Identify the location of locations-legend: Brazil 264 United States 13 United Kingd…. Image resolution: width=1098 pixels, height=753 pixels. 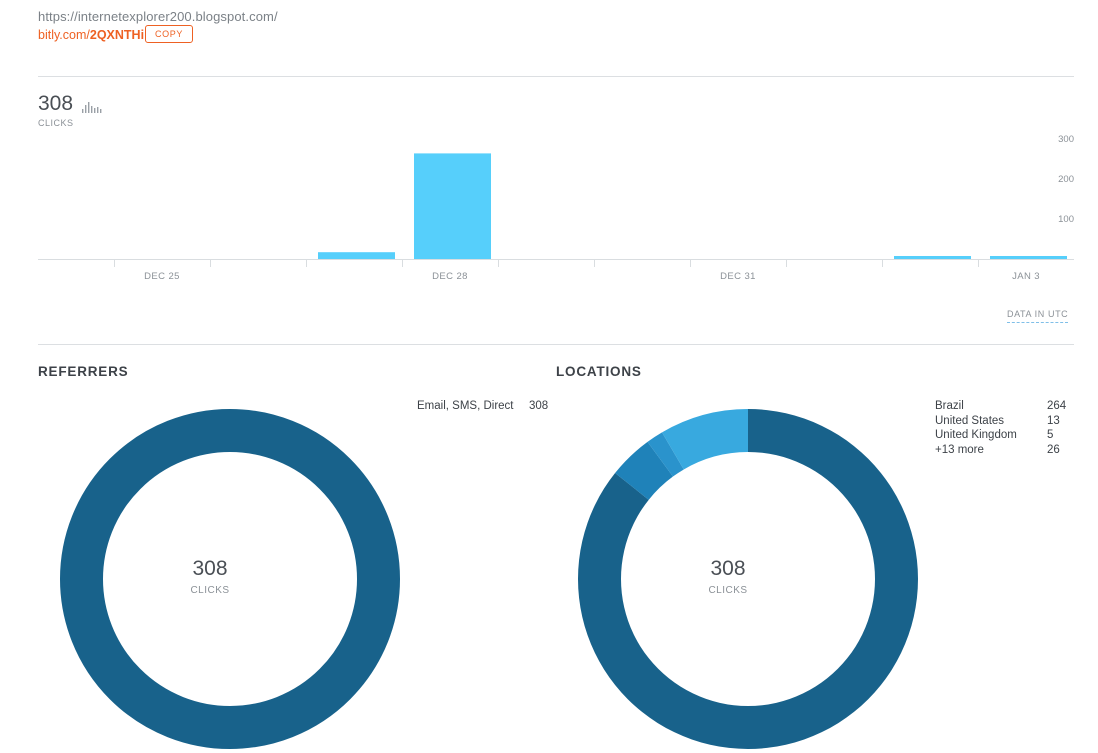
(1005, 429).